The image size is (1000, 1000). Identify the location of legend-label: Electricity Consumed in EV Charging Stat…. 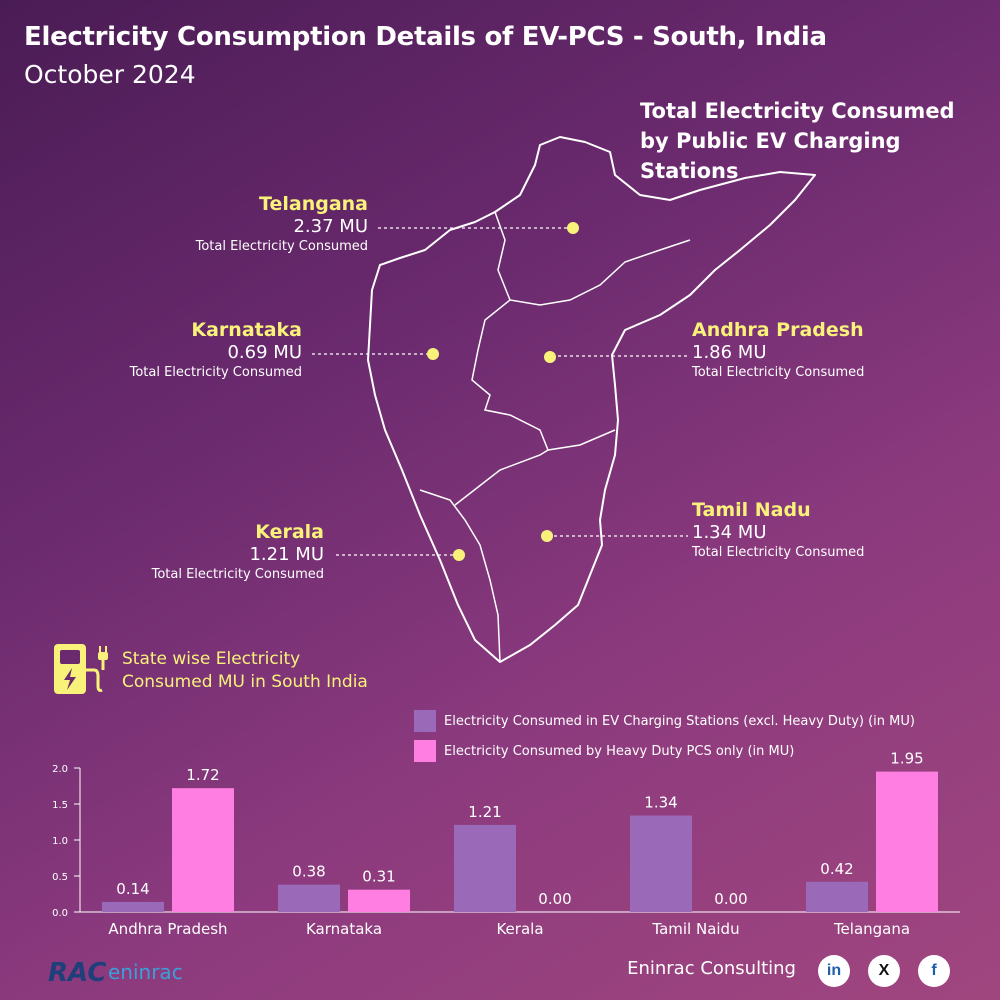
(679, 721).